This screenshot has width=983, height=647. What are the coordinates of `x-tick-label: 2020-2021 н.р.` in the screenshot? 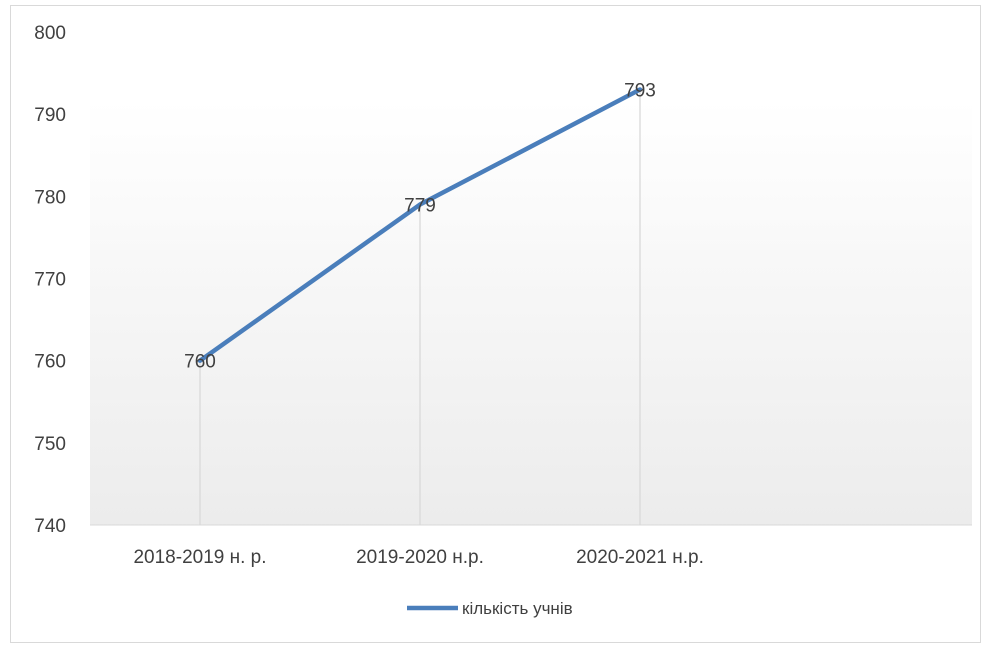 It's located at (640, 557).